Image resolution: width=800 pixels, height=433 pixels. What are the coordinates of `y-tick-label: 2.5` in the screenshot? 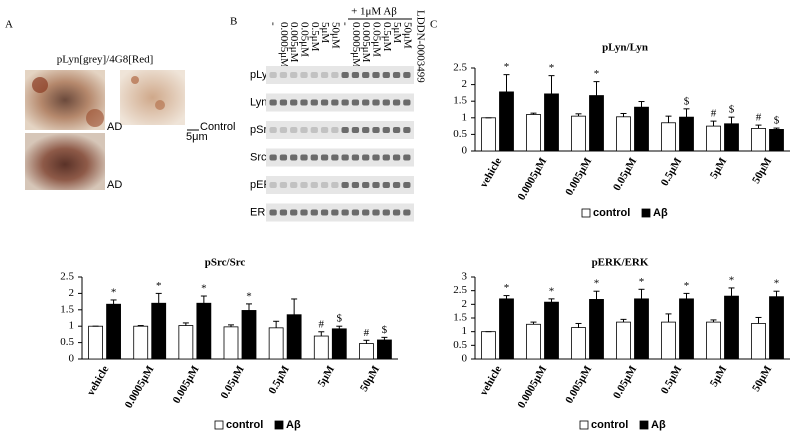 It's located at (460, 68).